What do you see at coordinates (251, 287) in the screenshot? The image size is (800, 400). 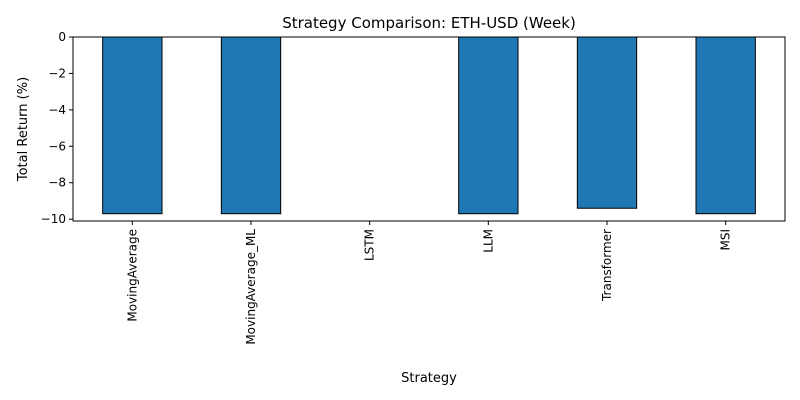 I see `x-tick-label: MovingAverage_ML` at bounding box center [251, 287].